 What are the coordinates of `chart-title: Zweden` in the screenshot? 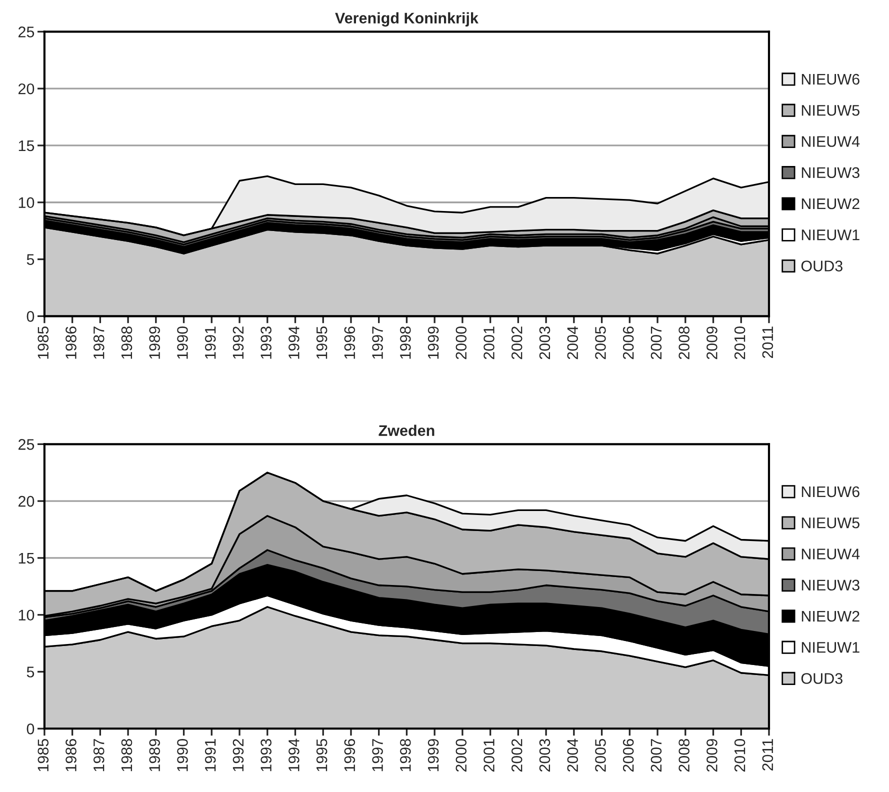 It's located at (406, 430).